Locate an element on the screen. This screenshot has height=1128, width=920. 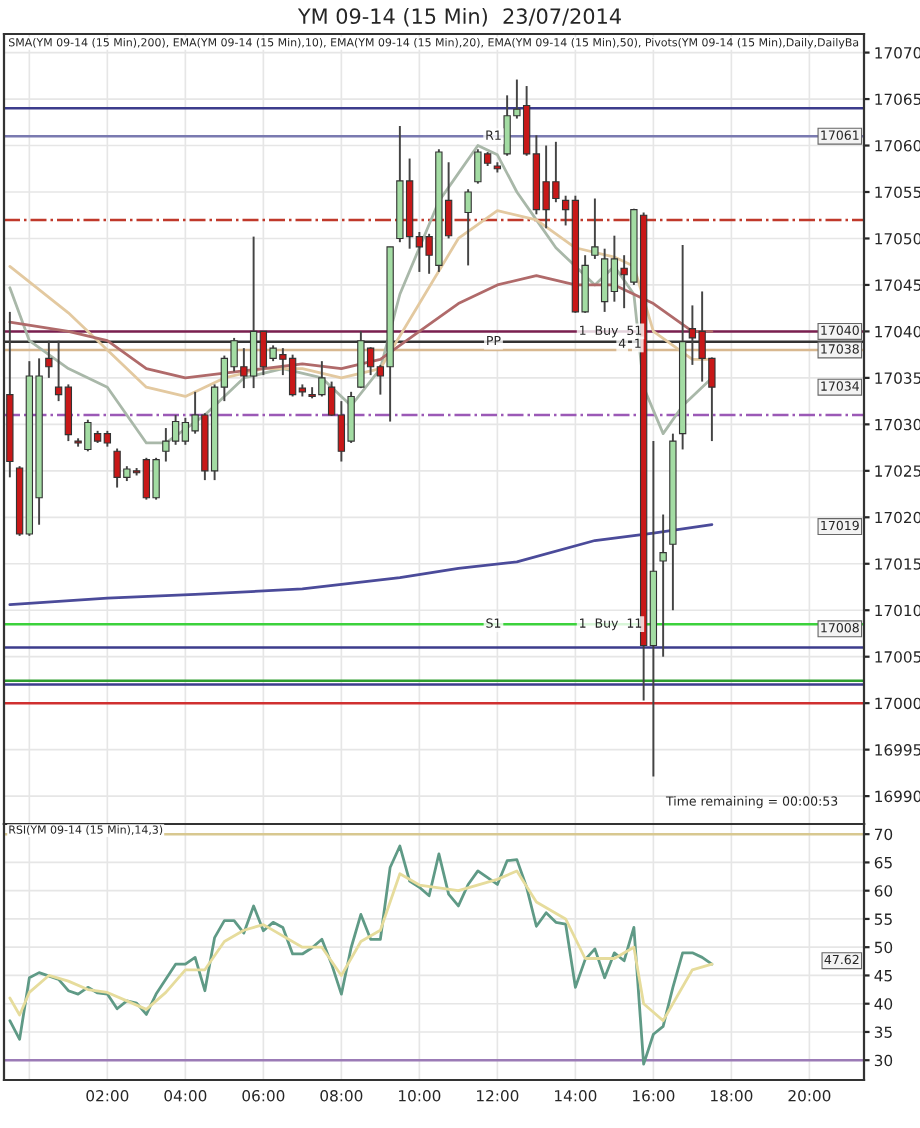
chart-title: YM 09-14 (15 Min) 23/07/2014 is located at coordinates (459, 17).